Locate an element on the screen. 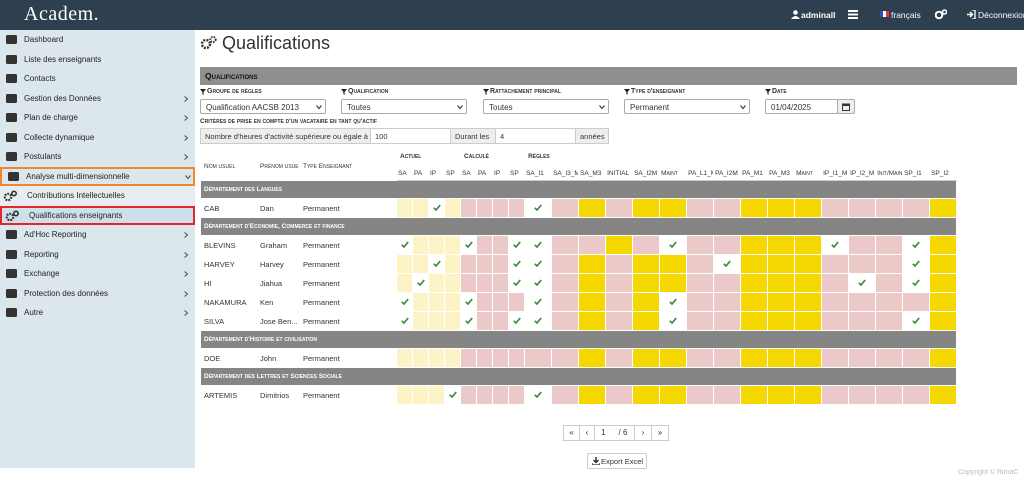  select: Permanent is located at coordinates (687, 106).